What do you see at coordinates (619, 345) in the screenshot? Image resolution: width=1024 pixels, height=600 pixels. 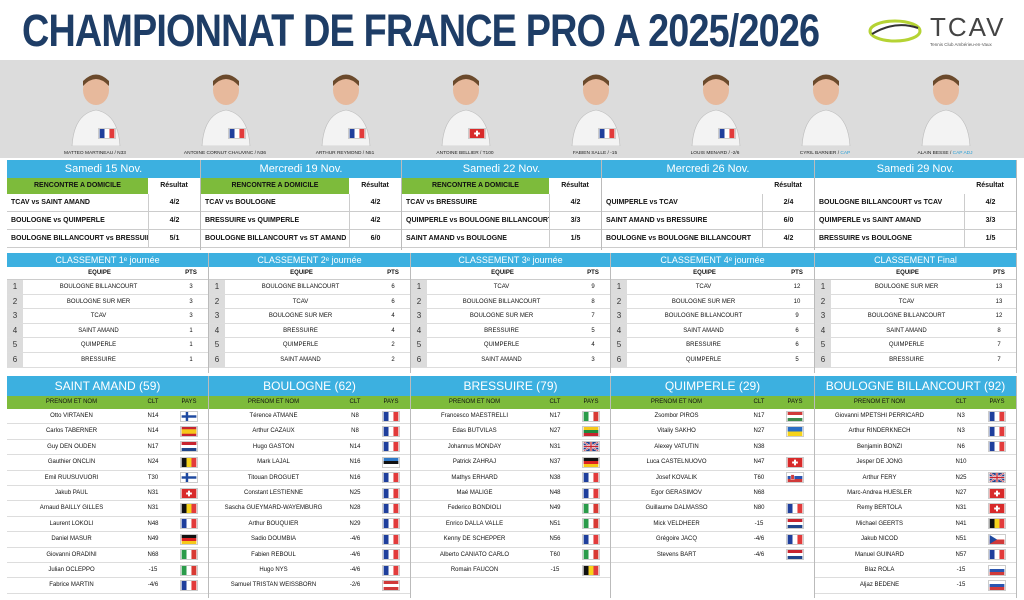 I see `rank: 5` at bounding box center [619, 345].